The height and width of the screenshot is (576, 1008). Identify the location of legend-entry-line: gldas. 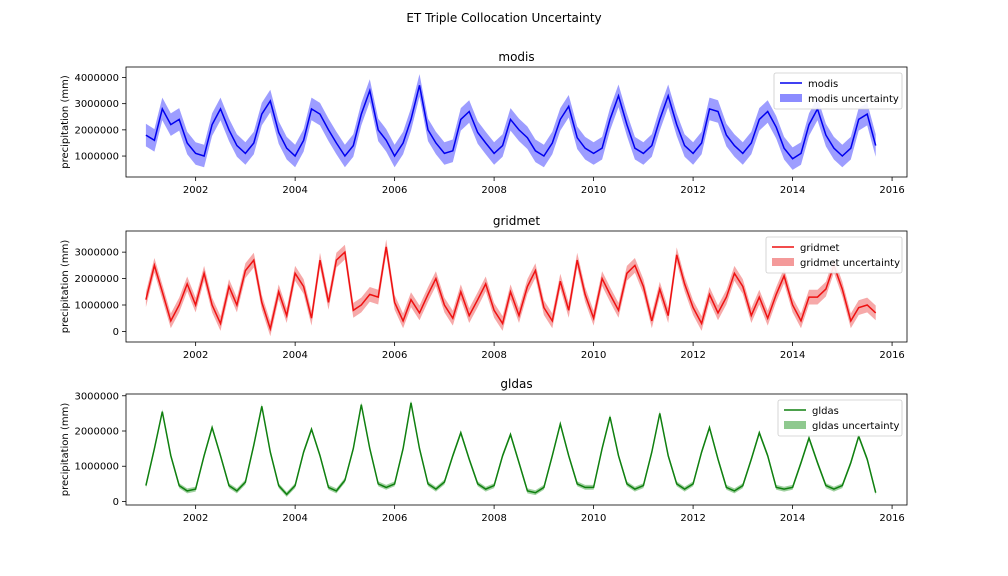
(825, 411).